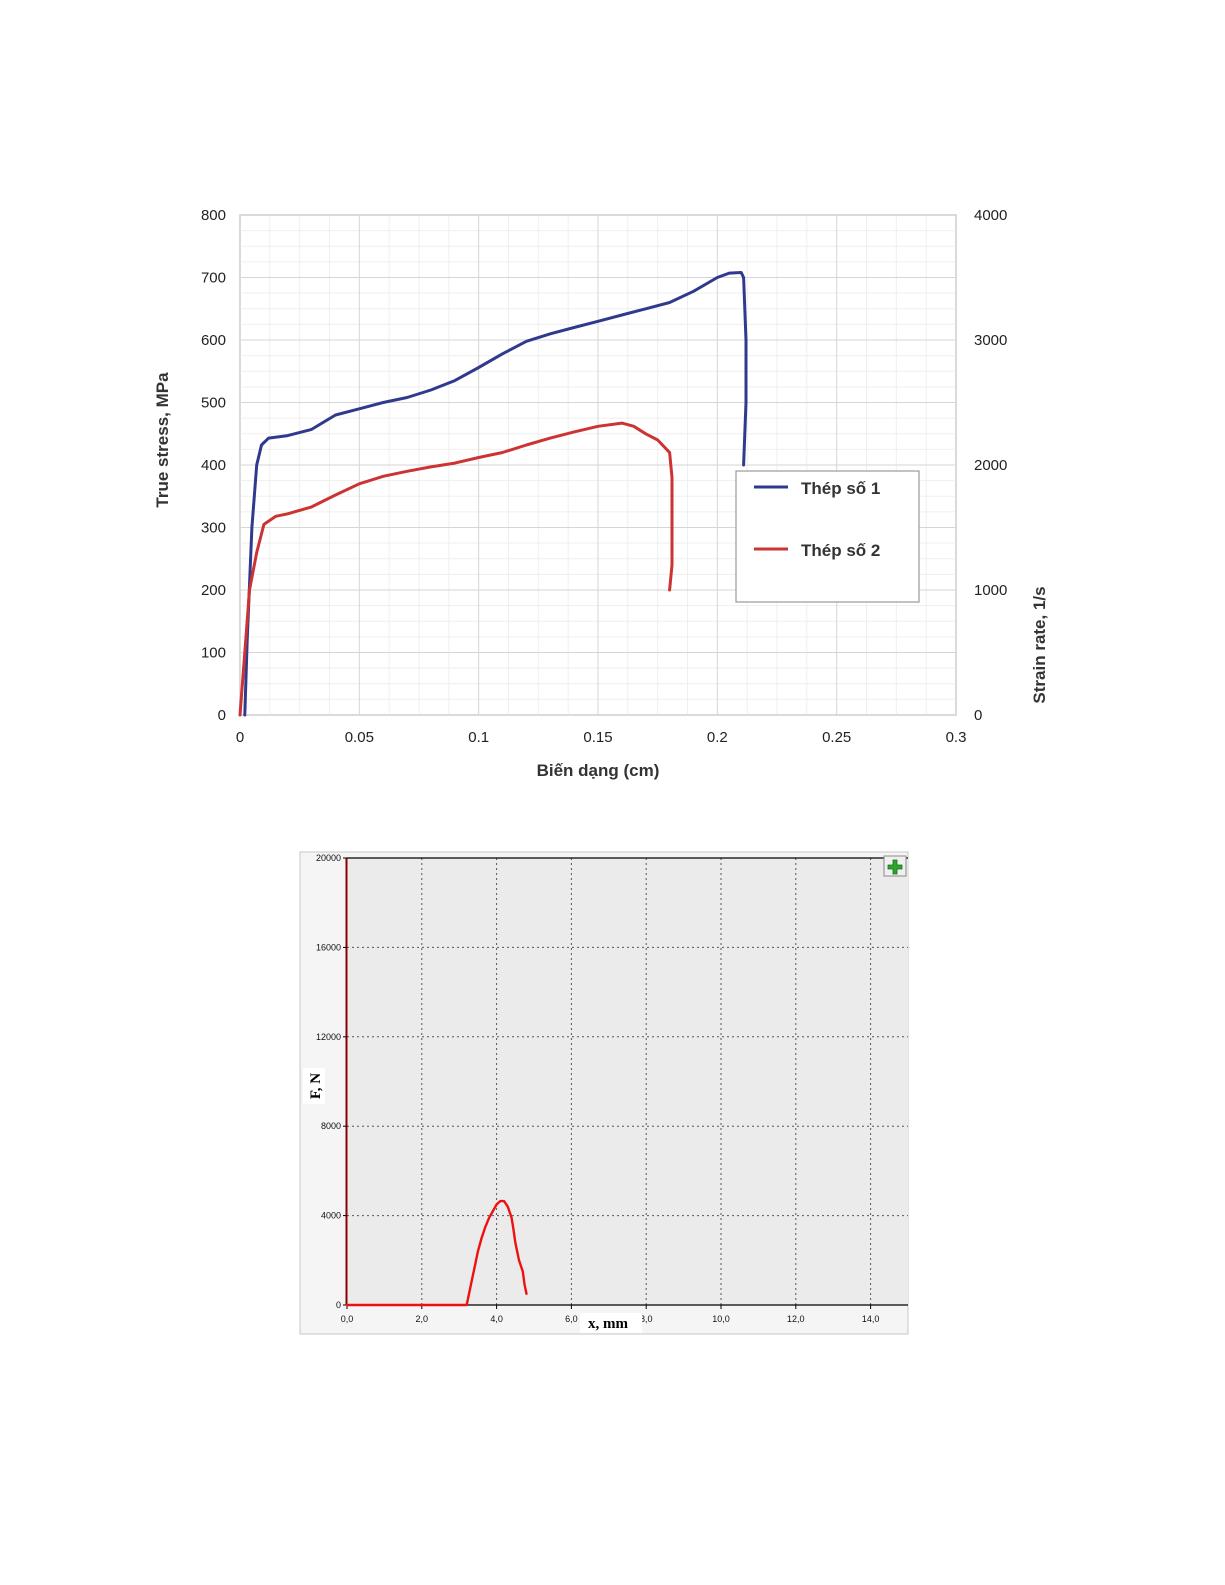 Image resolution: width=1225 pixels, height=1585 pixels. I want to click on y-axis-label: F, N, so click(316, 1086).